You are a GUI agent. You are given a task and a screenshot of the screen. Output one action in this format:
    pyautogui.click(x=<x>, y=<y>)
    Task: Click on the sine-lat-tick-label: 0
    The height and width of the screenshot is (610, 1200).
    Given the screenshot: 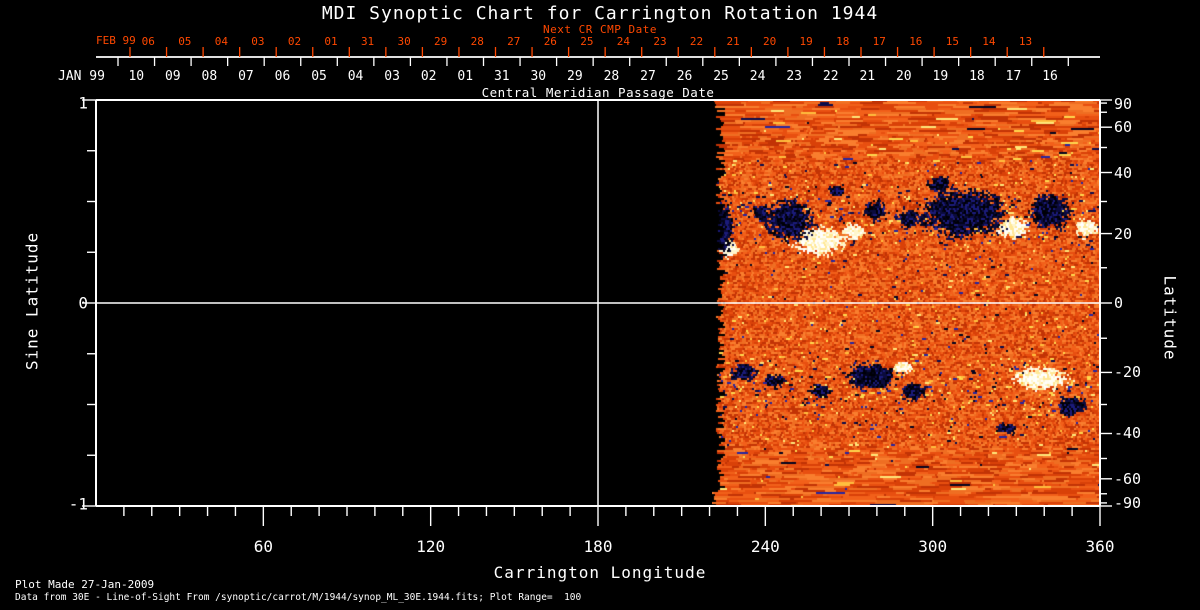 What is the action you would take?
    pyautogui.click(x=83, y=303)
    